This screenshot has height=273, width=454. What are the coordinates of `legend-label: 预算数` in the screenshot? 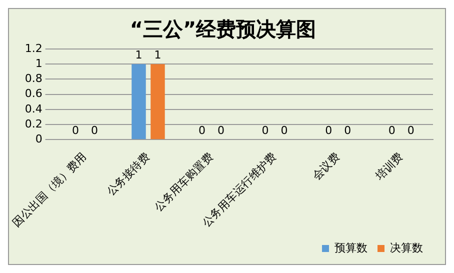 It's located at (351, 247).